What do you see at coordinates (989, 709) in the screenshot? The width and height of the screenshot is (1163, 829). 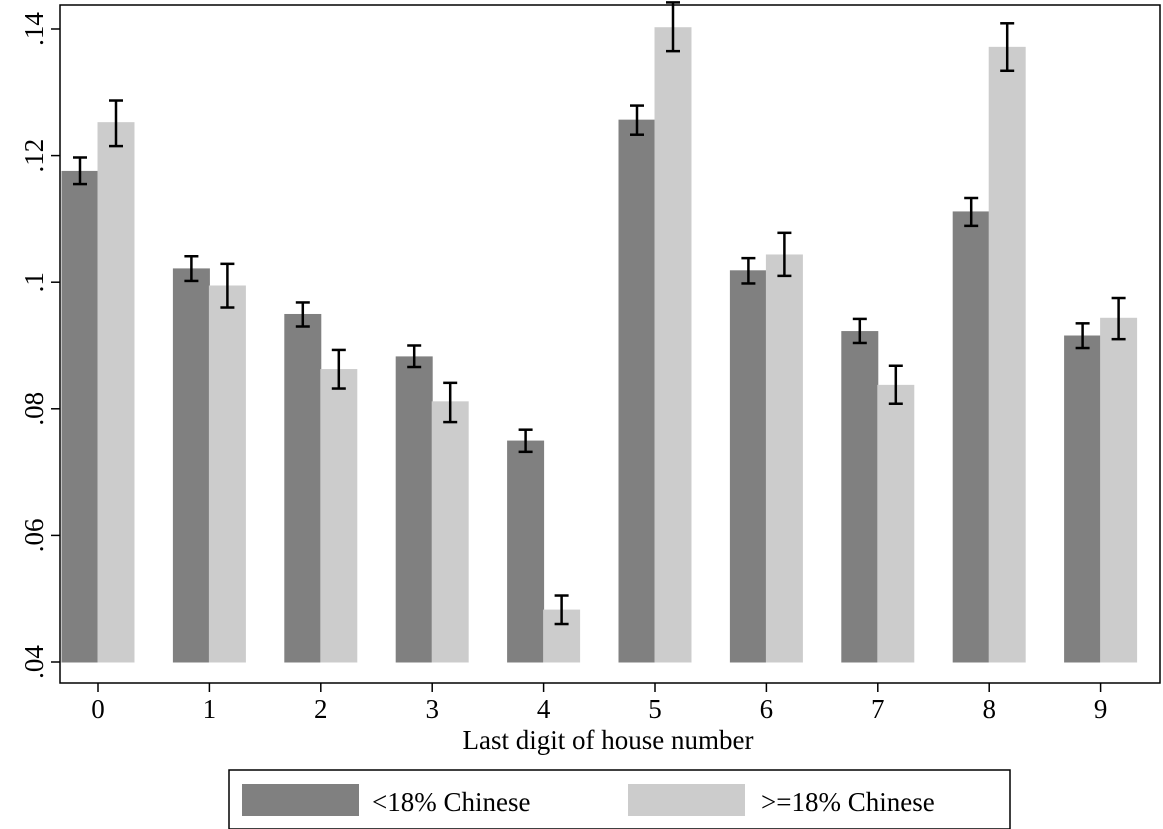 I see `x-tick-label-8: 8` at bounding box center [989, 709].